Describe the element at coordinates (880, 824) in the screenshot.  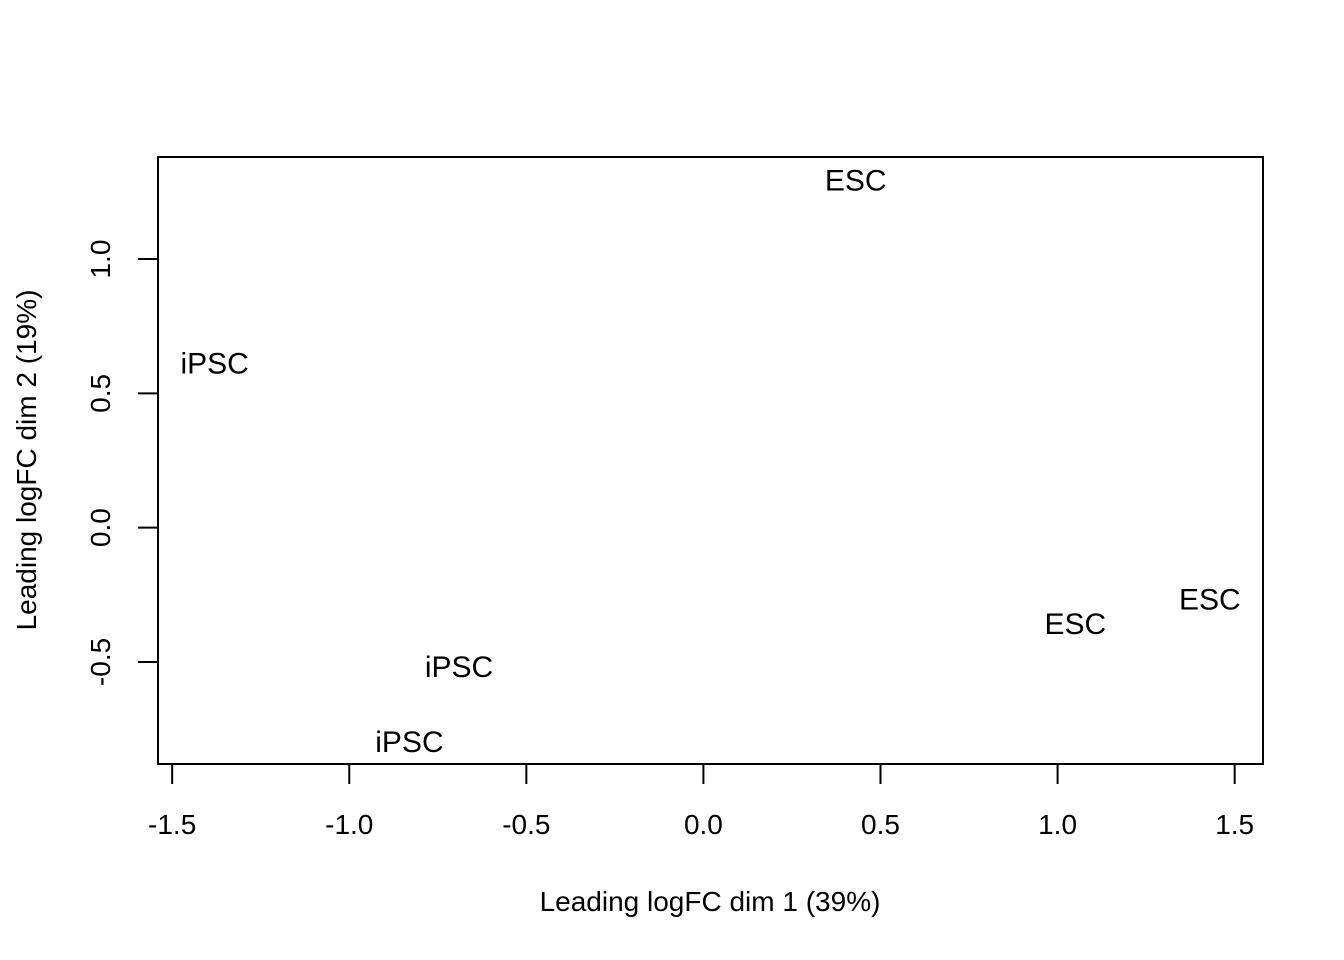
I see `x-tick-label: 0.5` at that location.